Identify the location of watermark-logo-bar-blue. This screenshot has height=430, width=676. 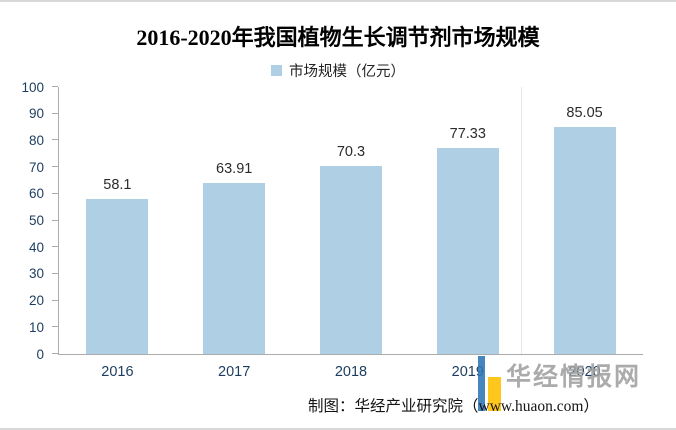
(481, 383).